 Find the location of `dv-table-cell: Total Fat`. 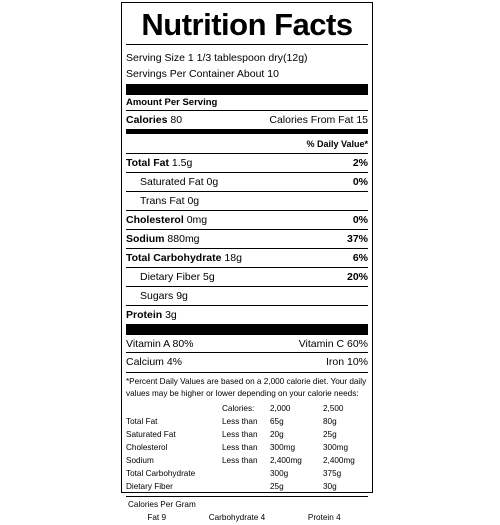

dv-table-cell: Total Fat is located at coordinates (142, 421).